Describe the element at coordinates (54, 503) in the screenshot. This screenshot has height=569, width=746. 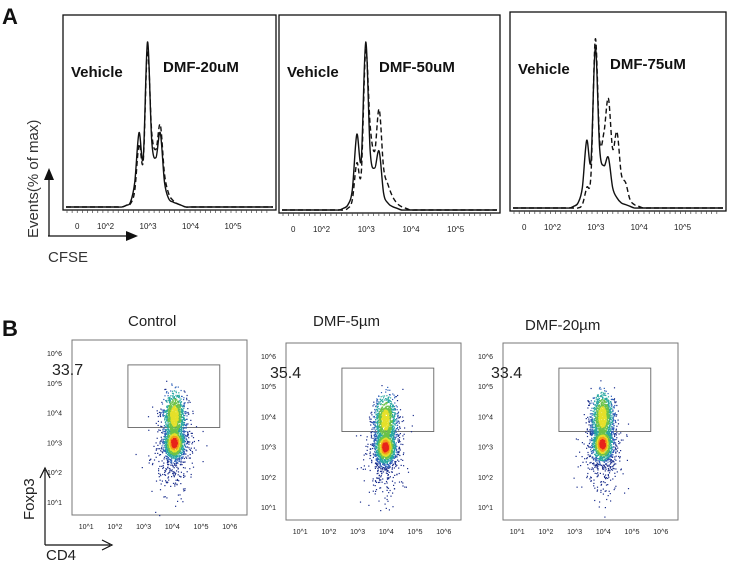
I see `y-tick-label: 10^1` at that location.